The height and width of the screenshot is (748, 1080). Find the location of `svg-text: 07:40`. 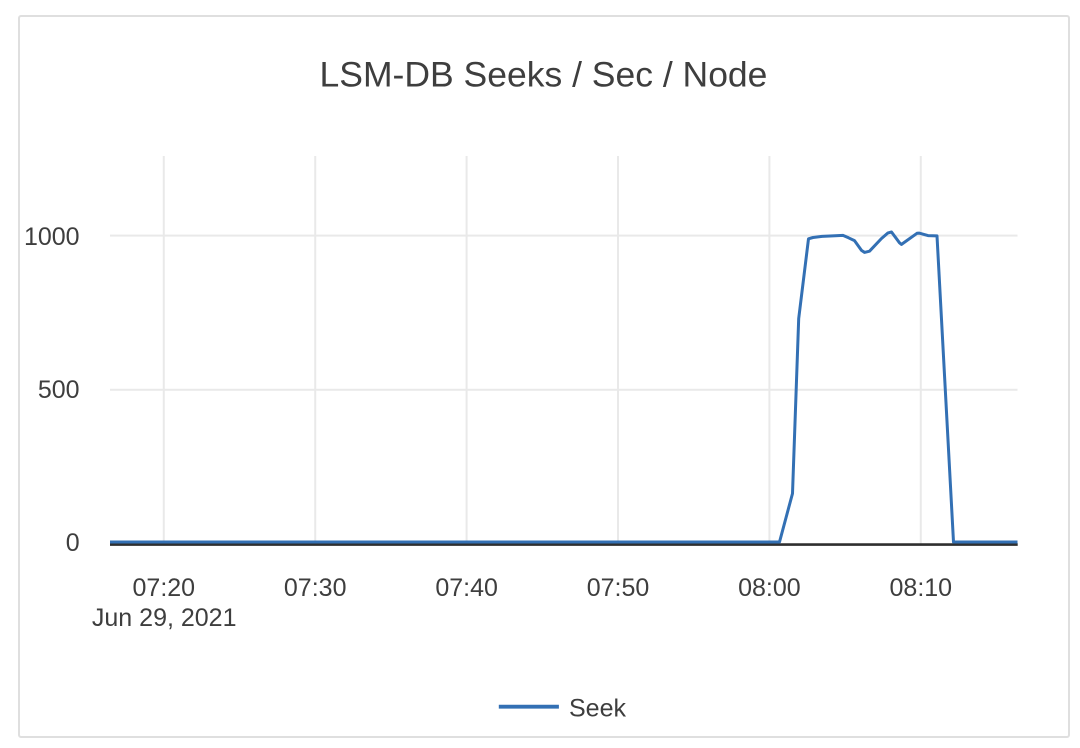

svg-text: 07:40 is located at coordinates (466, 588).